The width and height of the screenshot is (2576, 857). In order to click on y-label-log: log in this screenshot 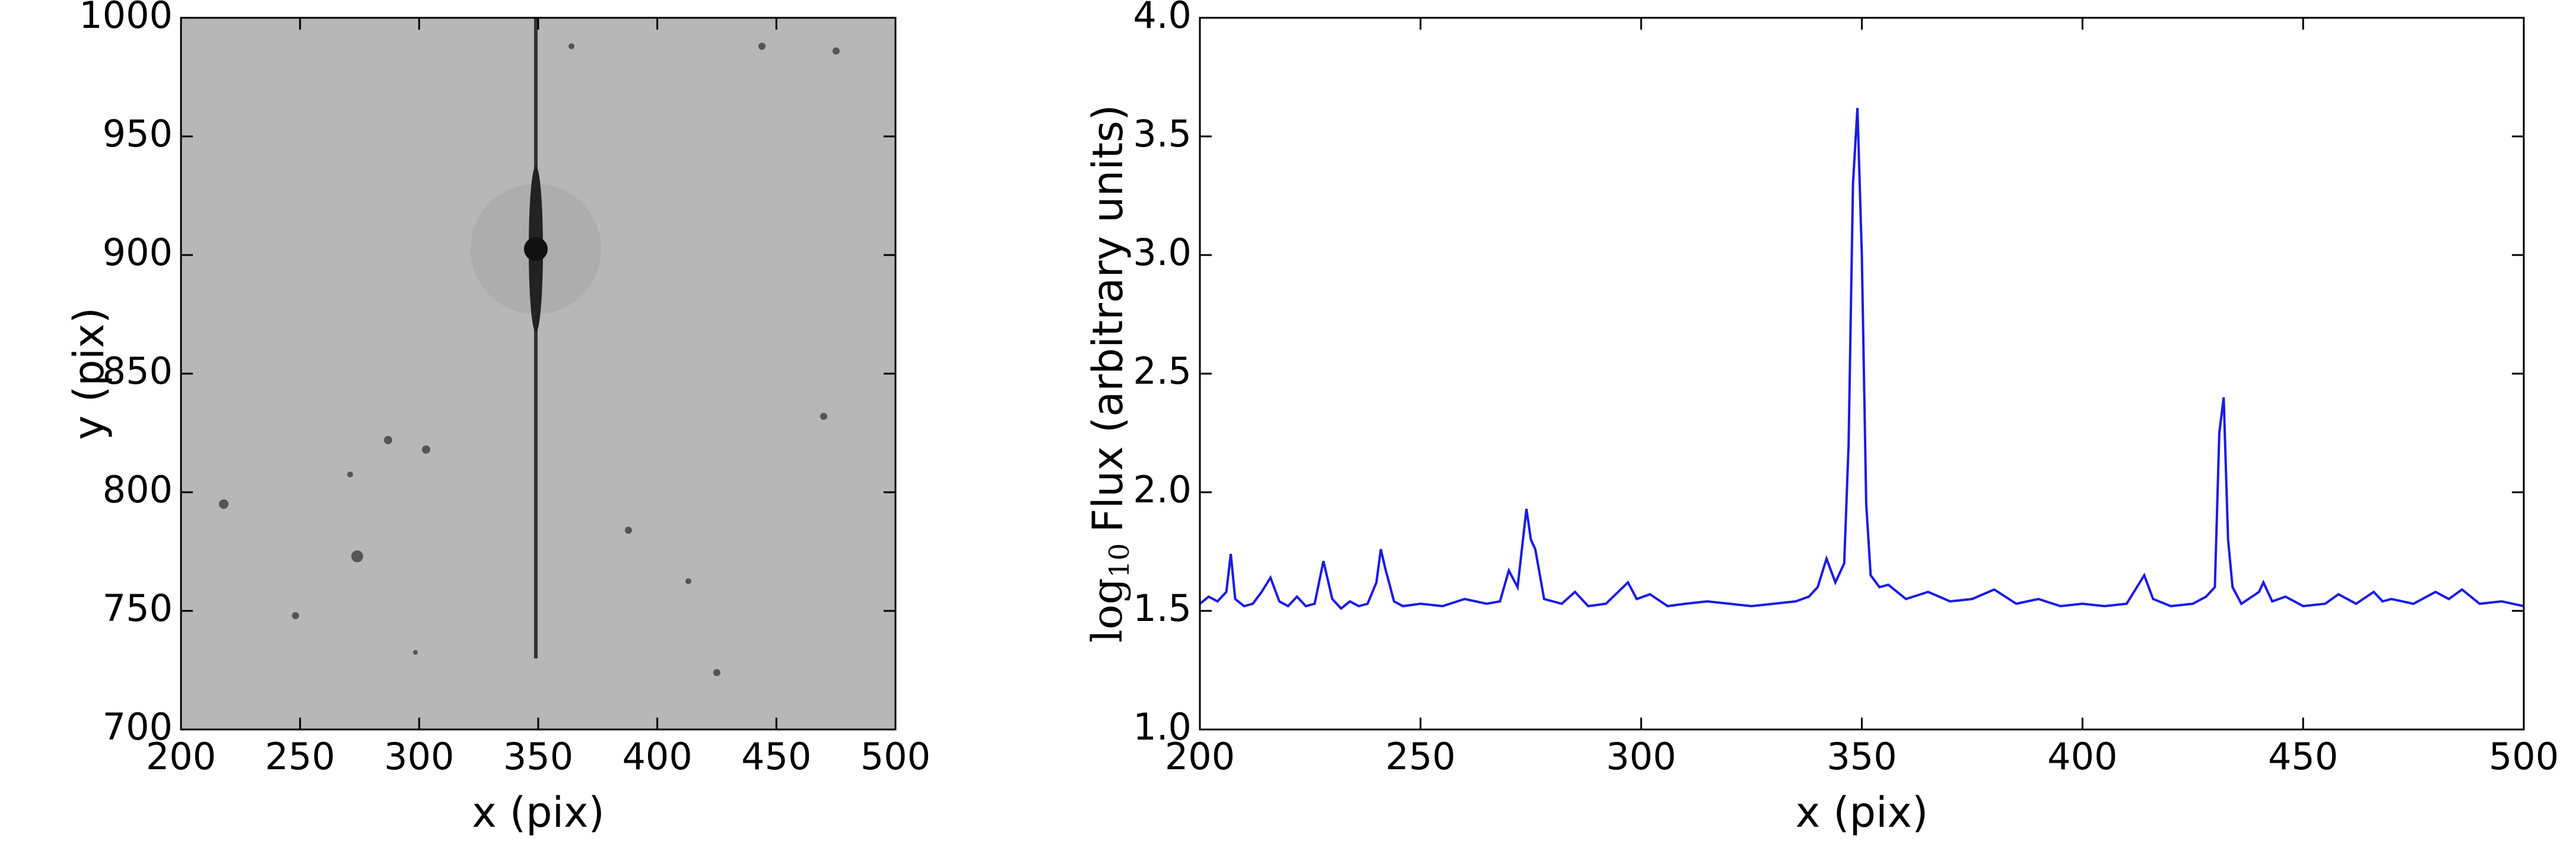, I will do `click(1107, 610)`.